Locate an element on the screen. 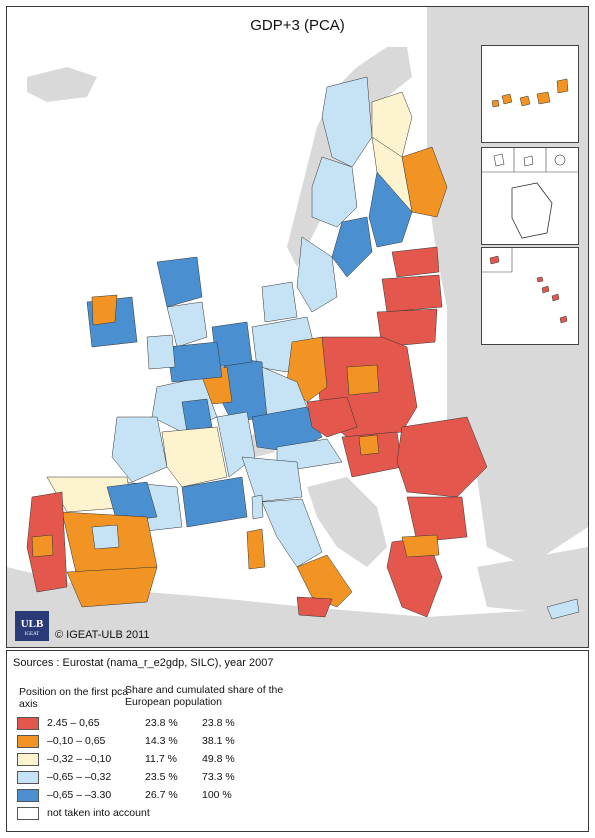  logo-subtext: IGEAT is located at coordinates (32, 634).